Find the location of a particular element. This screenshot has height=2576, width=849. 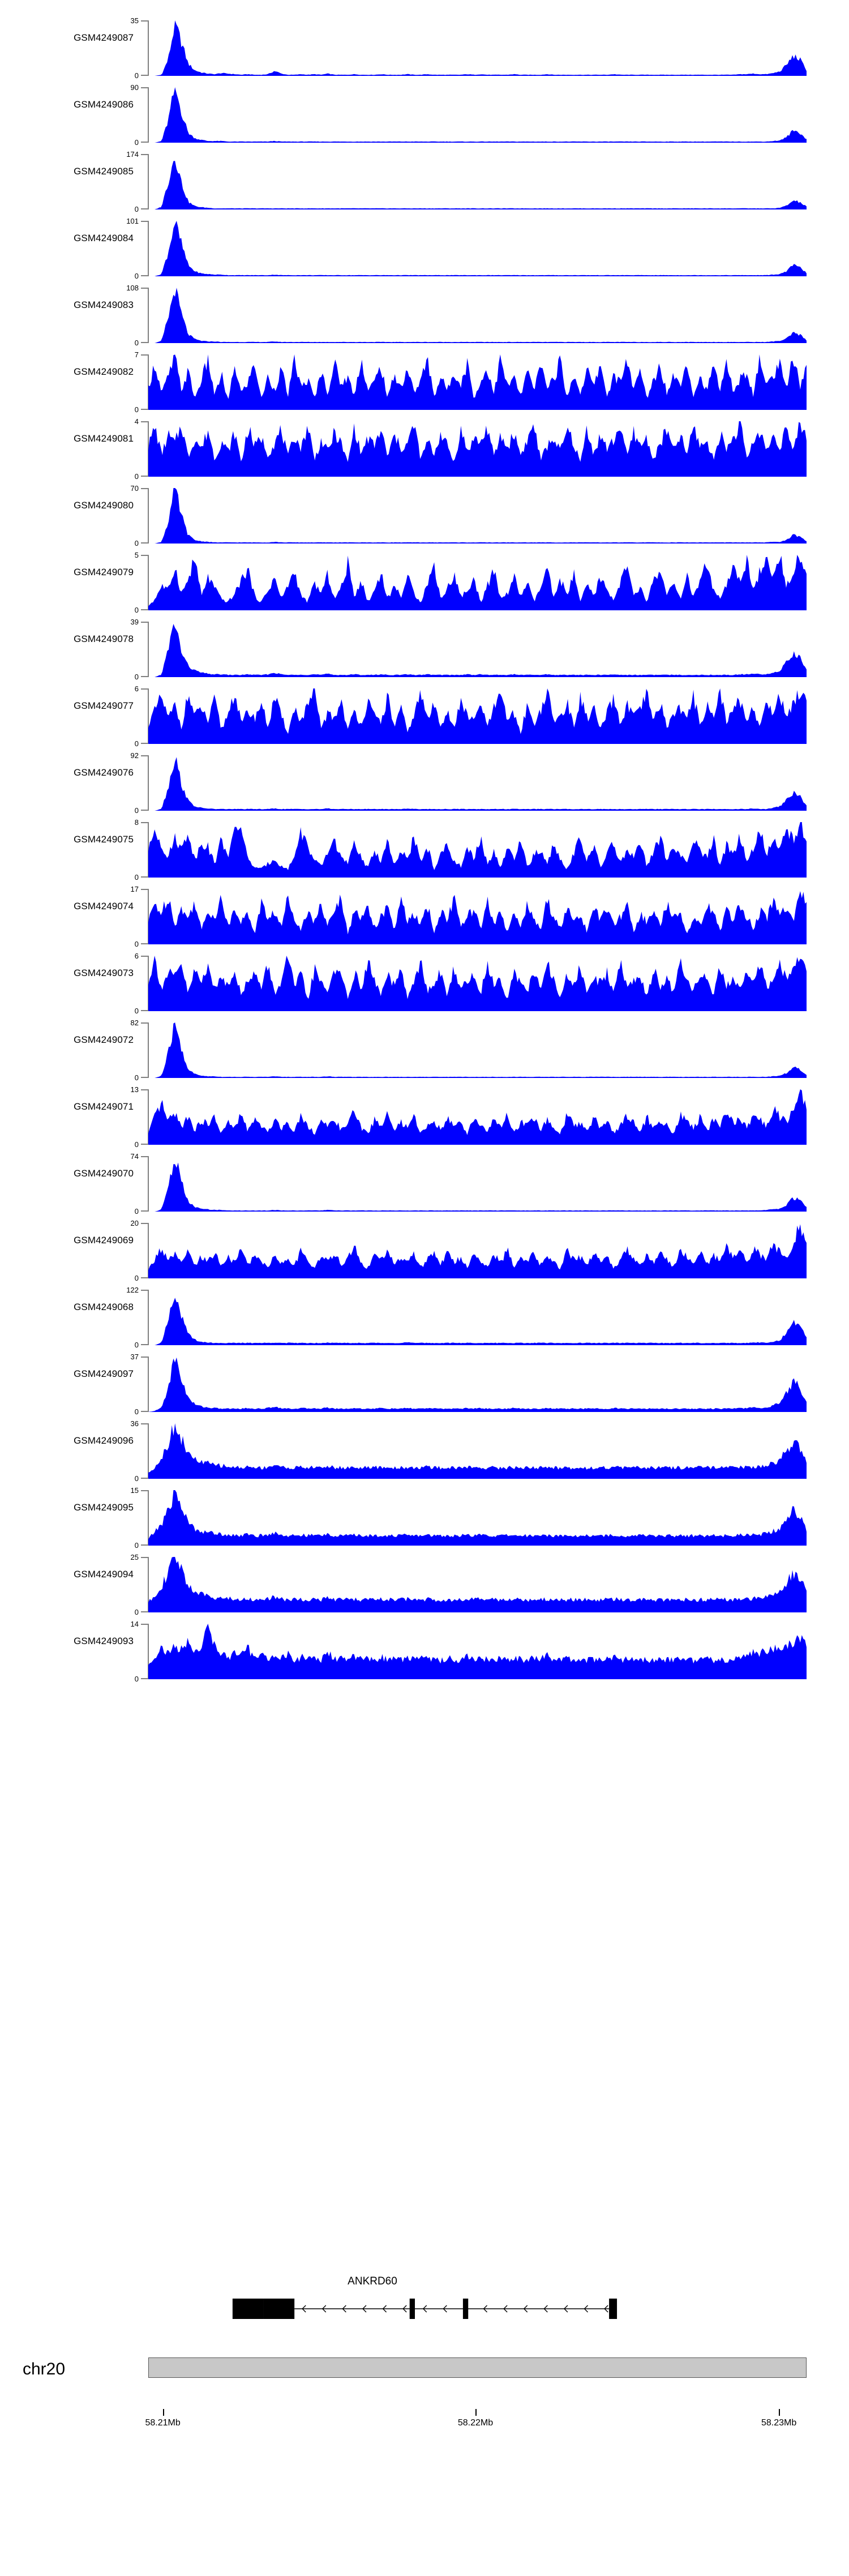

chromosome-bar is located at coordinates (477, 2367).